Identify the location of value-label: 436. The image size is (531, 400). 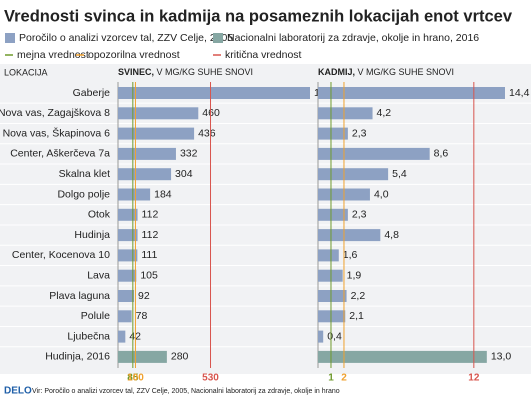
(207, 133).